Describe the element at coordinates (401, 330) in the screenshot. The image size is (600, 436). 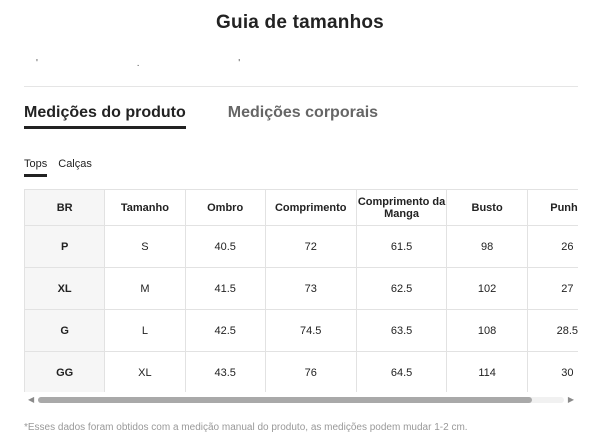
I see `table-cell: 63.5` at that location.